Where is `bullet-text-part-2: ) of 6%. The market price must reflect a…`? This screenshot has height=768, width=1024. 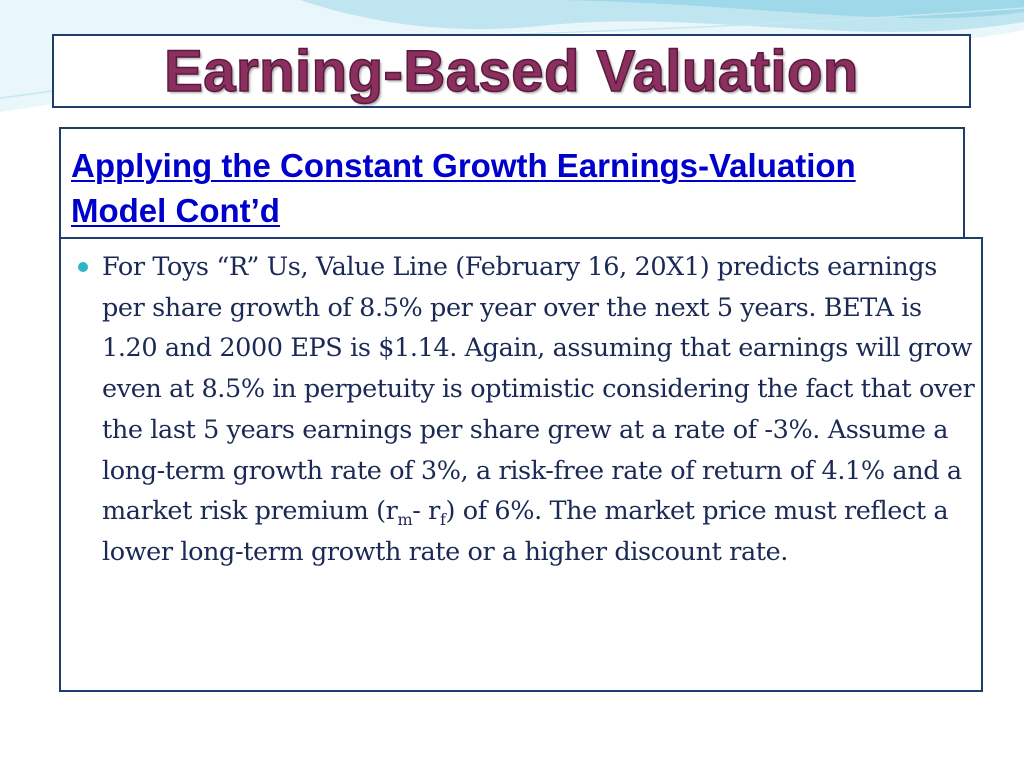
bullet-text-part-2: ) of 6%. The market price must reflect a… is located at coordinates (525, 531).